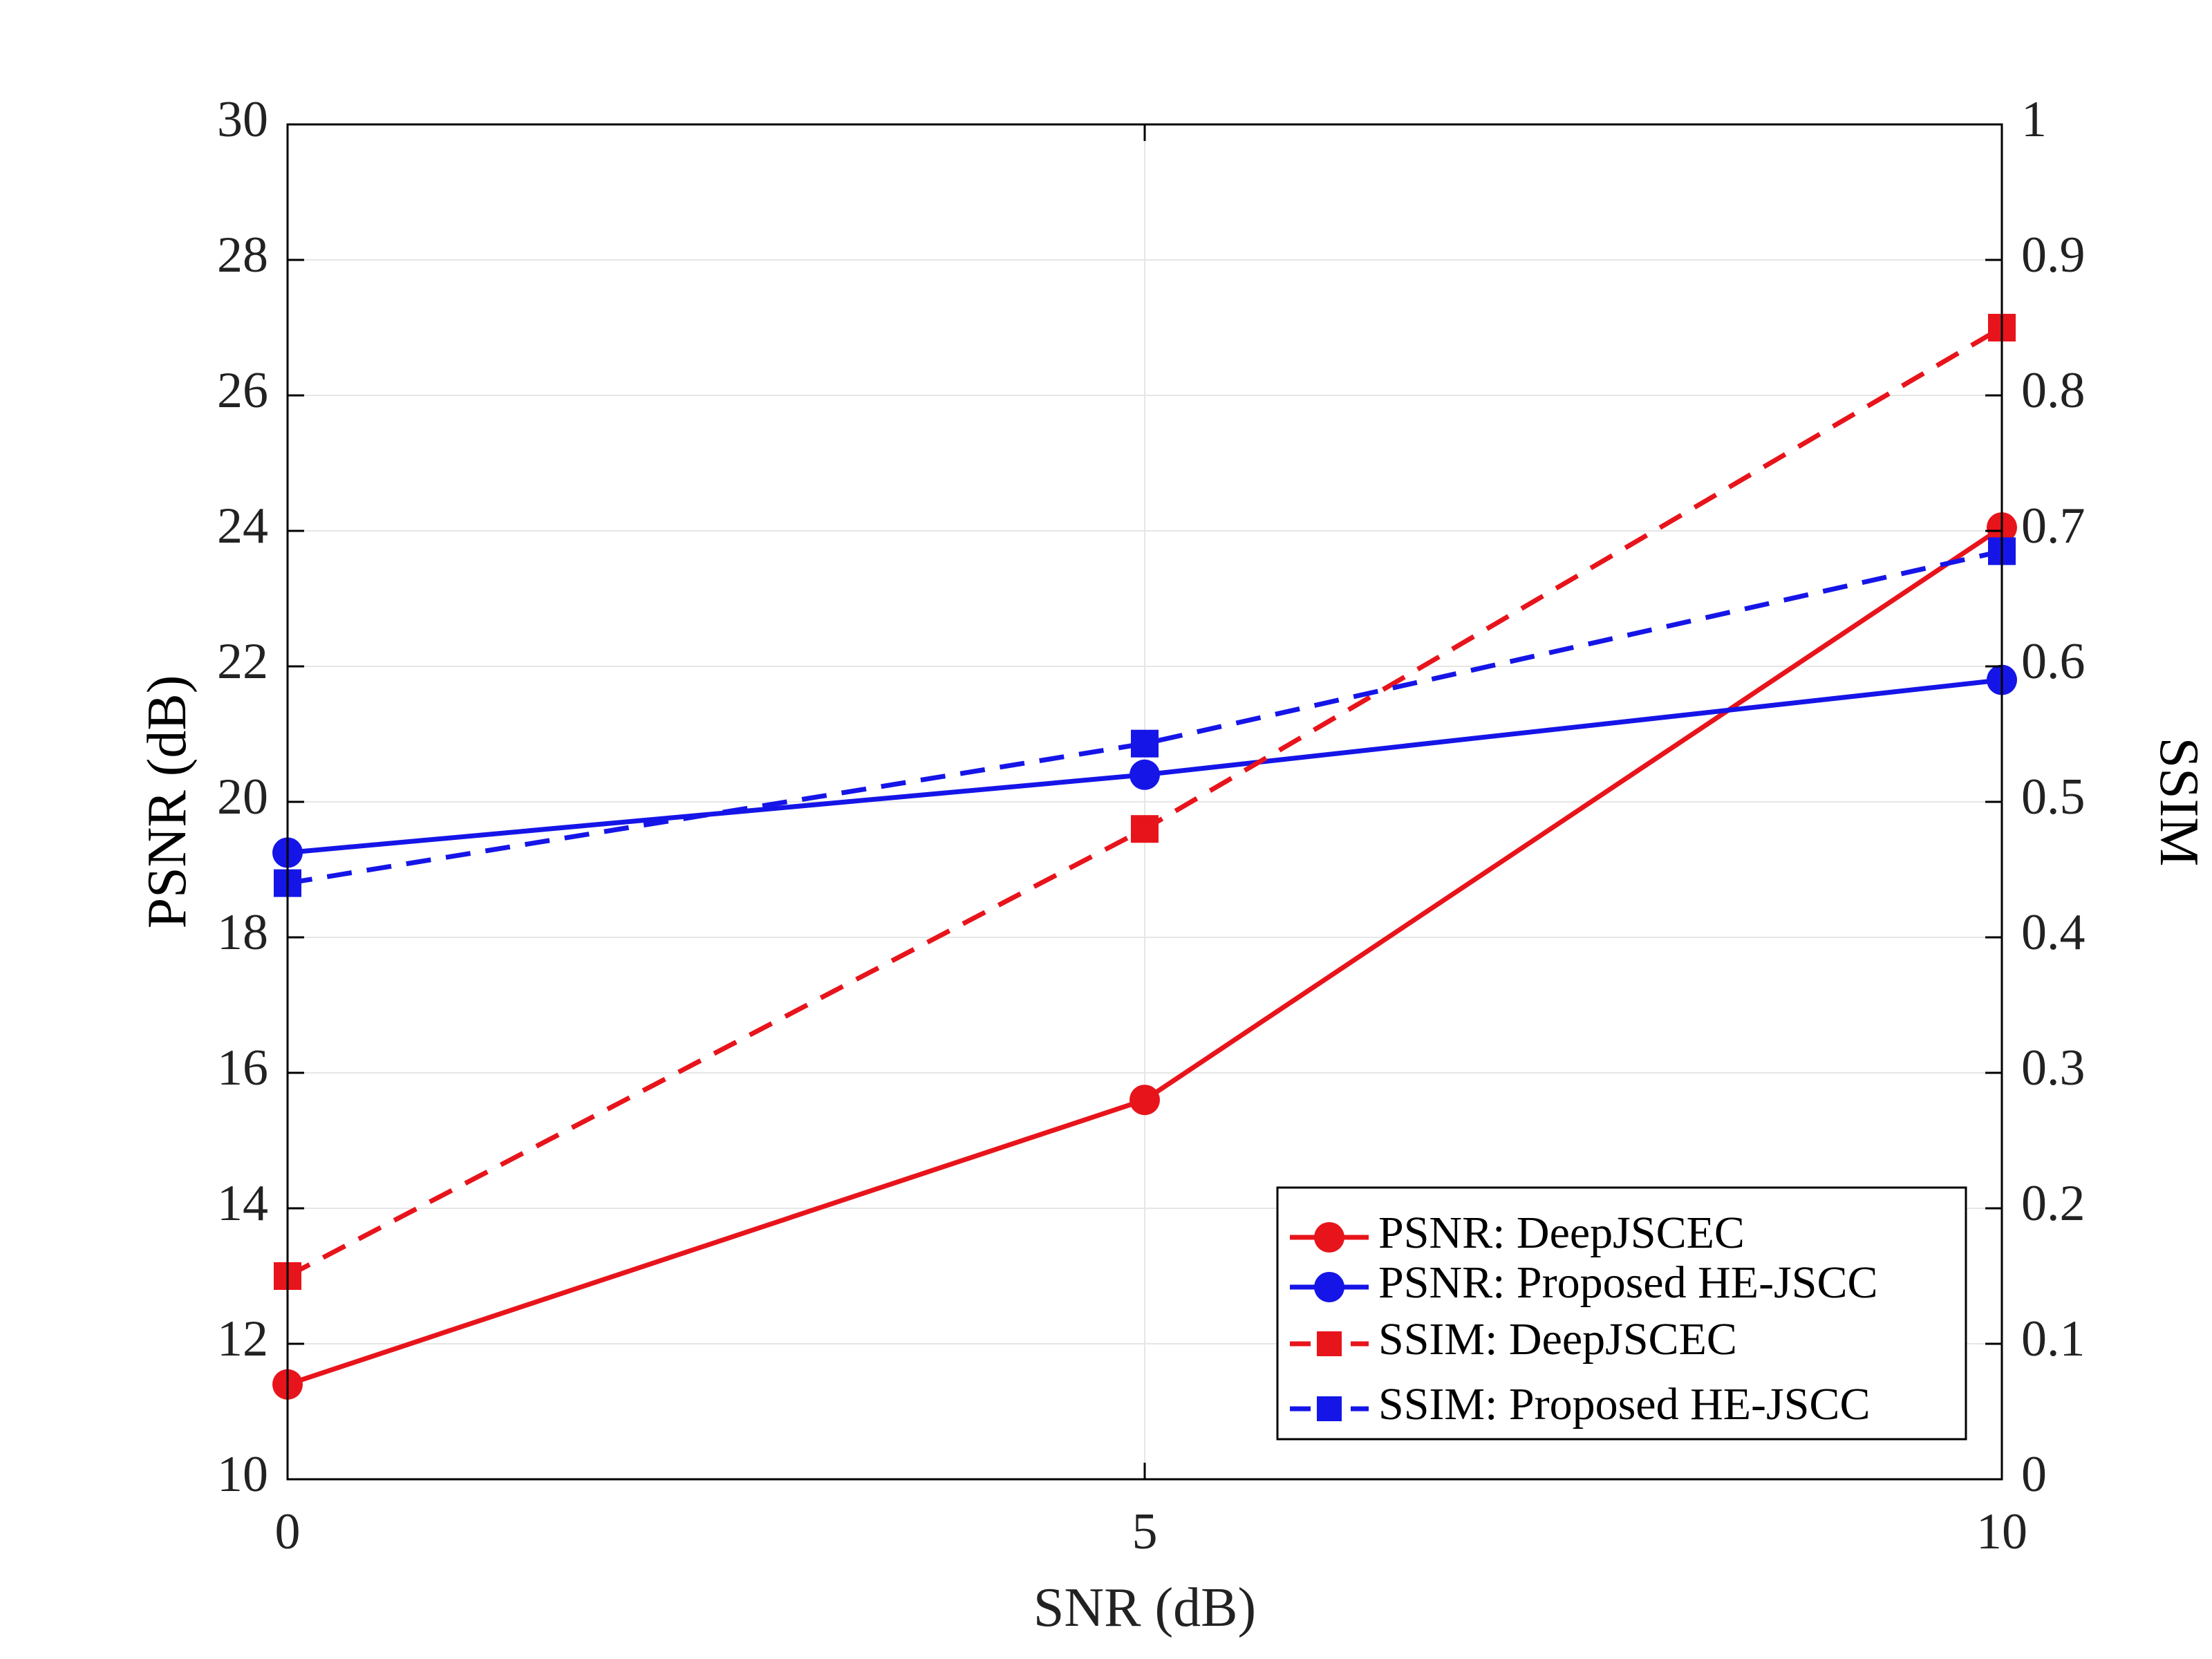  I want to click on left-y-tick-label: 30, so click(242, 119).